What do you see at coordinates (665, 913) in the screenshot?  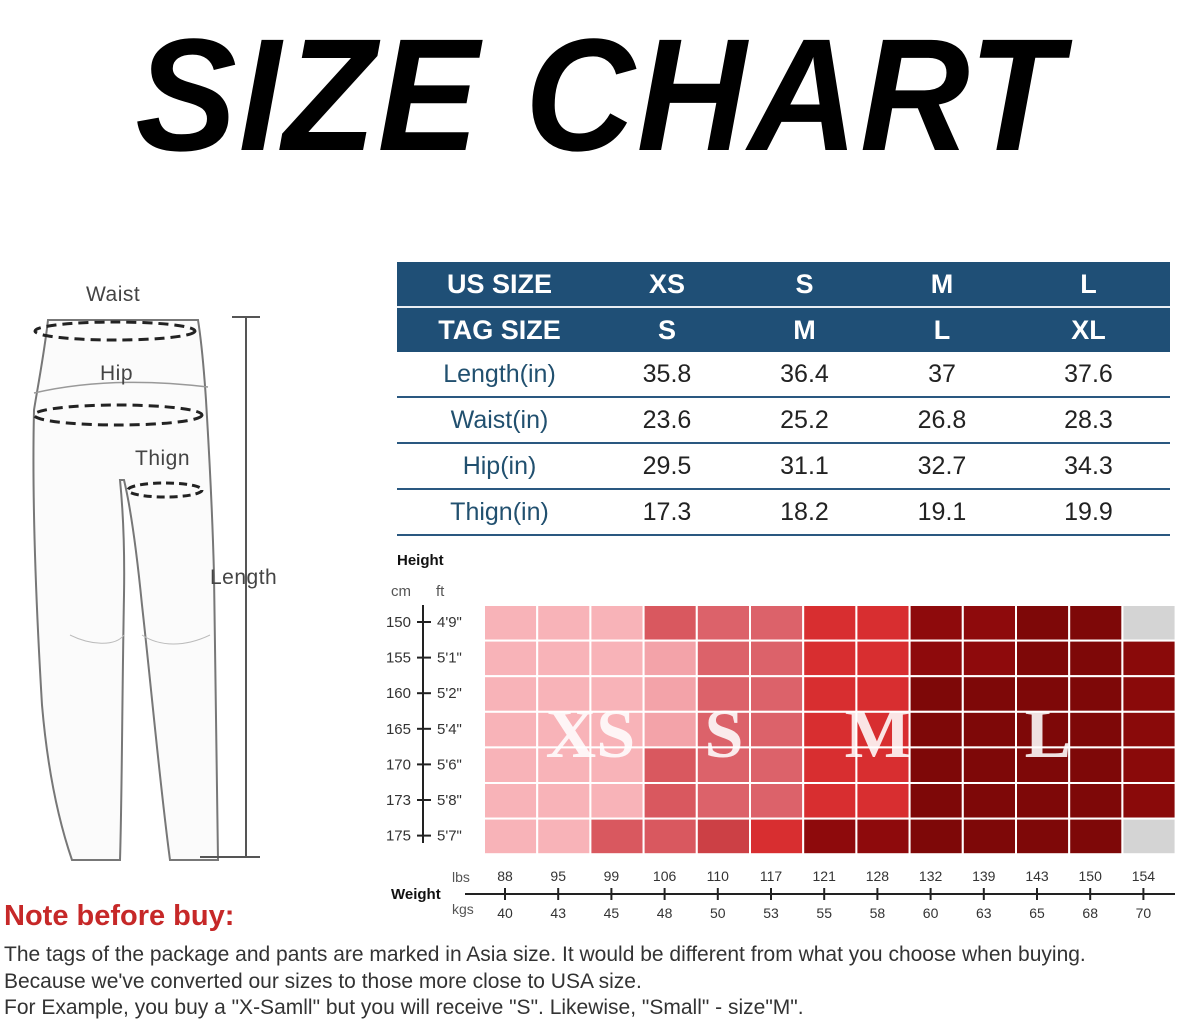 I see `weight-kgs-label: 48` at bounding box center [665, 913].